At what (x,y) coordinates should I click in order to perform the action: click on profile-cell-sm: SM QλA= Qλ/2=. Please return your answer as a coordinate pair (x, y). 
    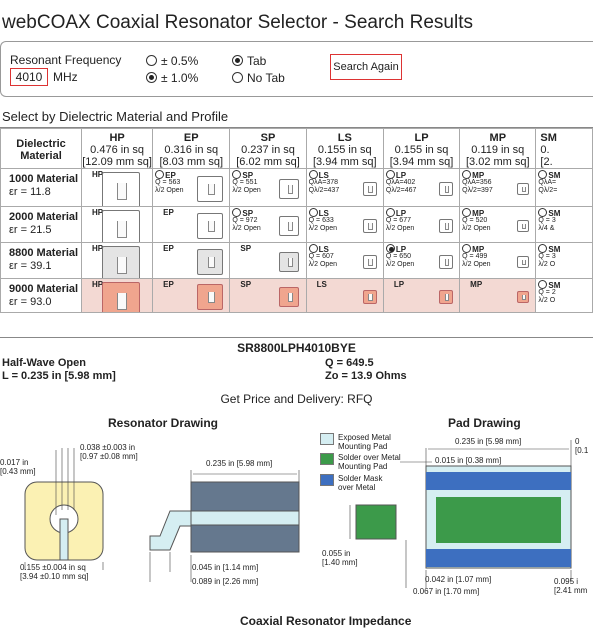
    Looking at the image, I should click on (564, 187).